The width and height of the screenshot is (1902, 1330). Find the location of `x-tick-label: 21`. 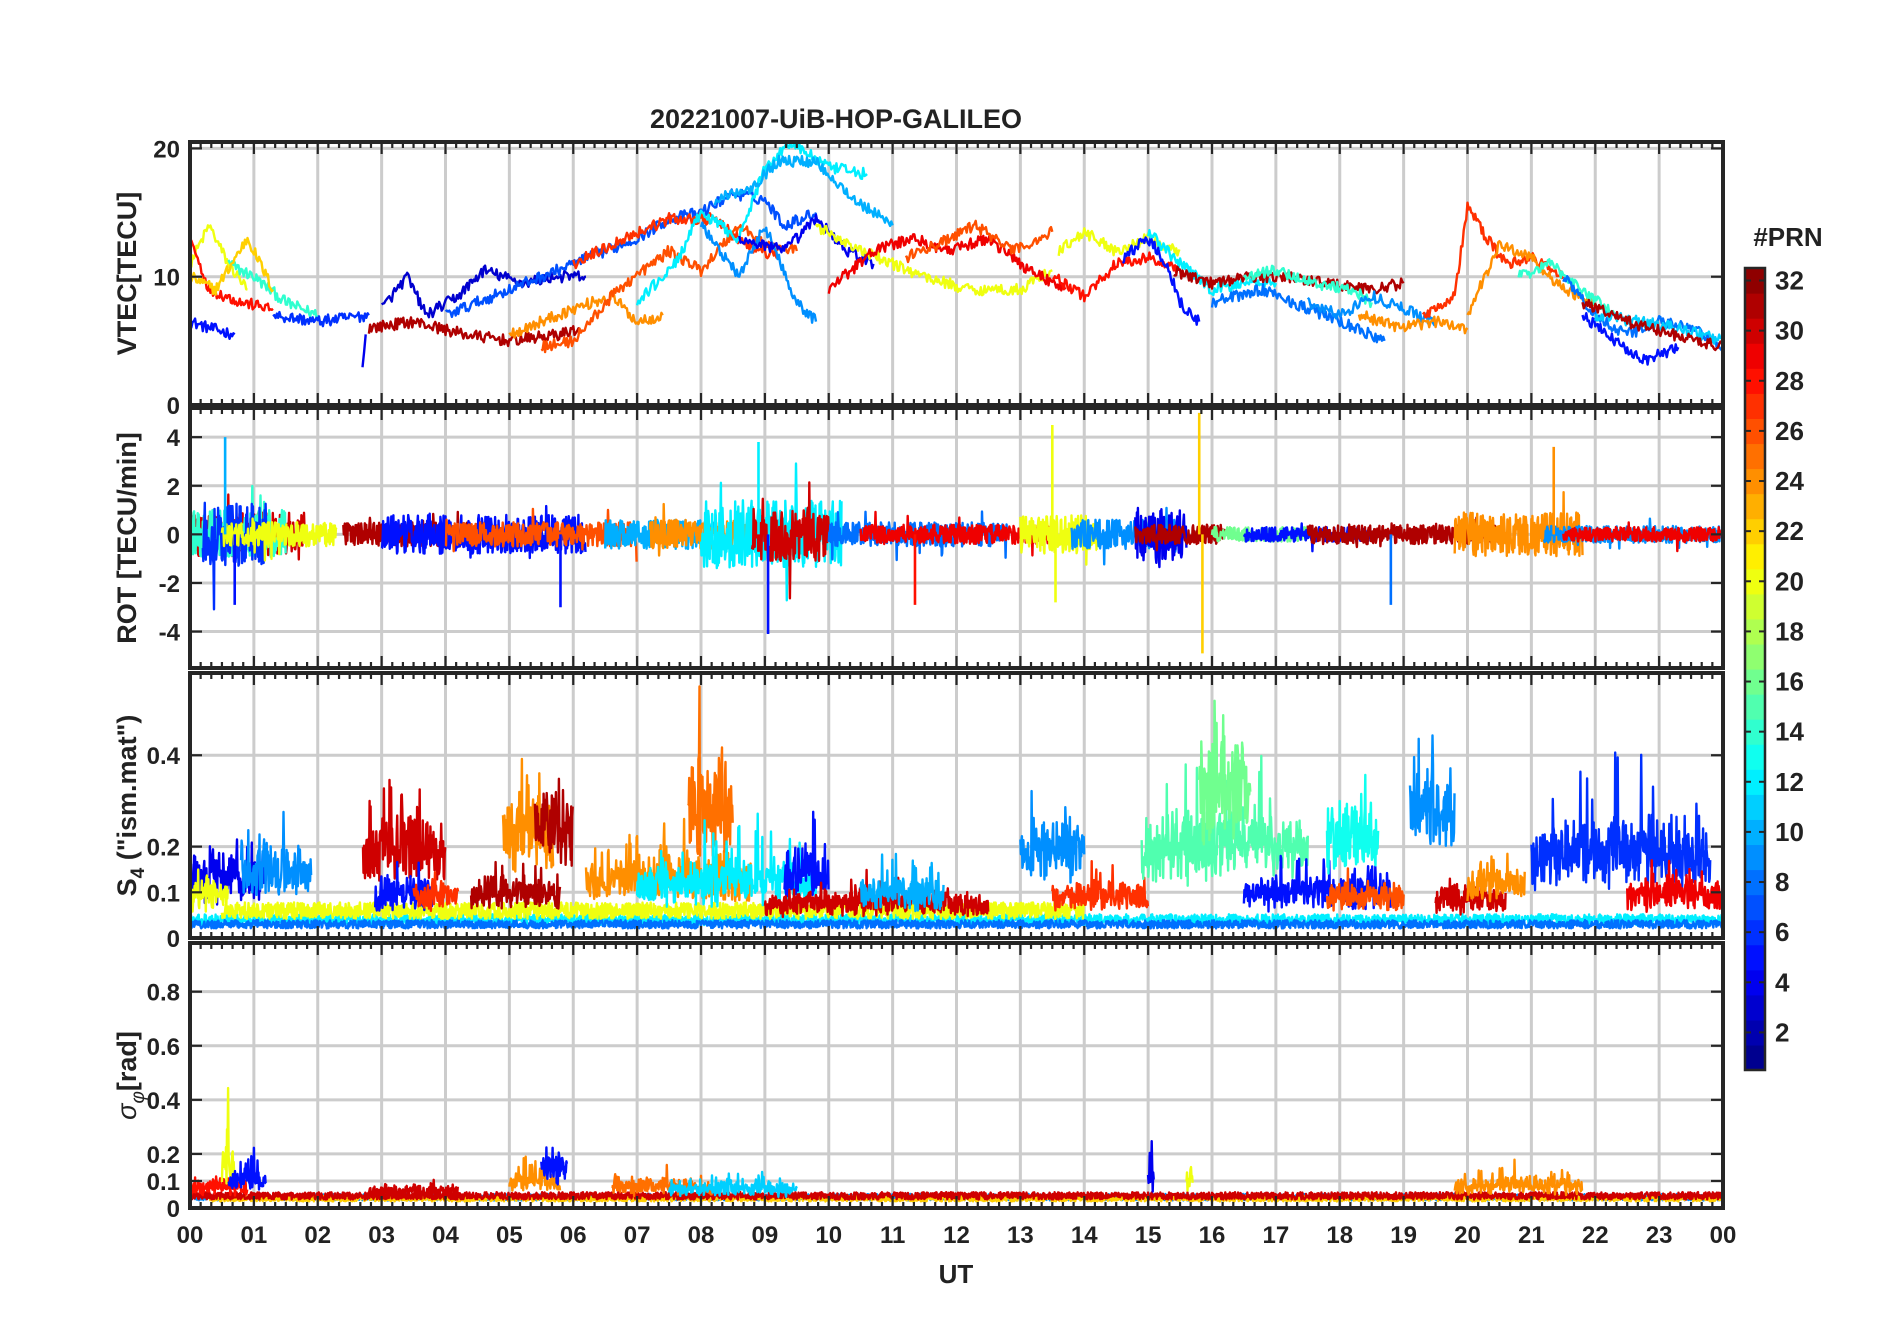

x-tick-label: 21 is located at coordinates (1531, 1235).